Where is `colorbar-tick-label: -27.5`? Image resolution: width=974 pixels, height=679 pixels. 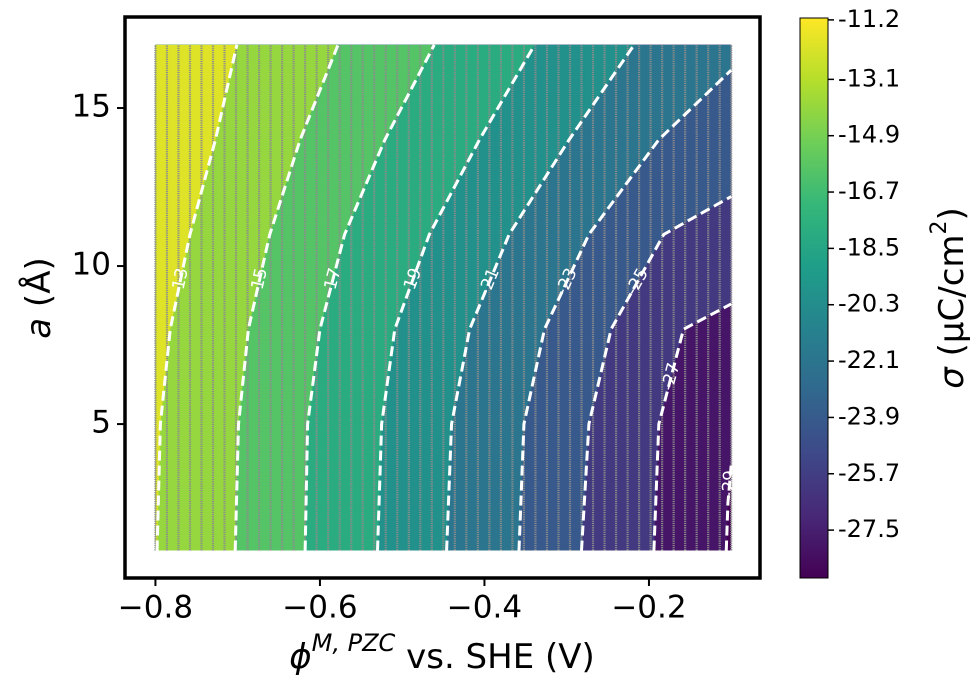
colorbar-tick-label: -27.5 is located at coordinates (869, 529).